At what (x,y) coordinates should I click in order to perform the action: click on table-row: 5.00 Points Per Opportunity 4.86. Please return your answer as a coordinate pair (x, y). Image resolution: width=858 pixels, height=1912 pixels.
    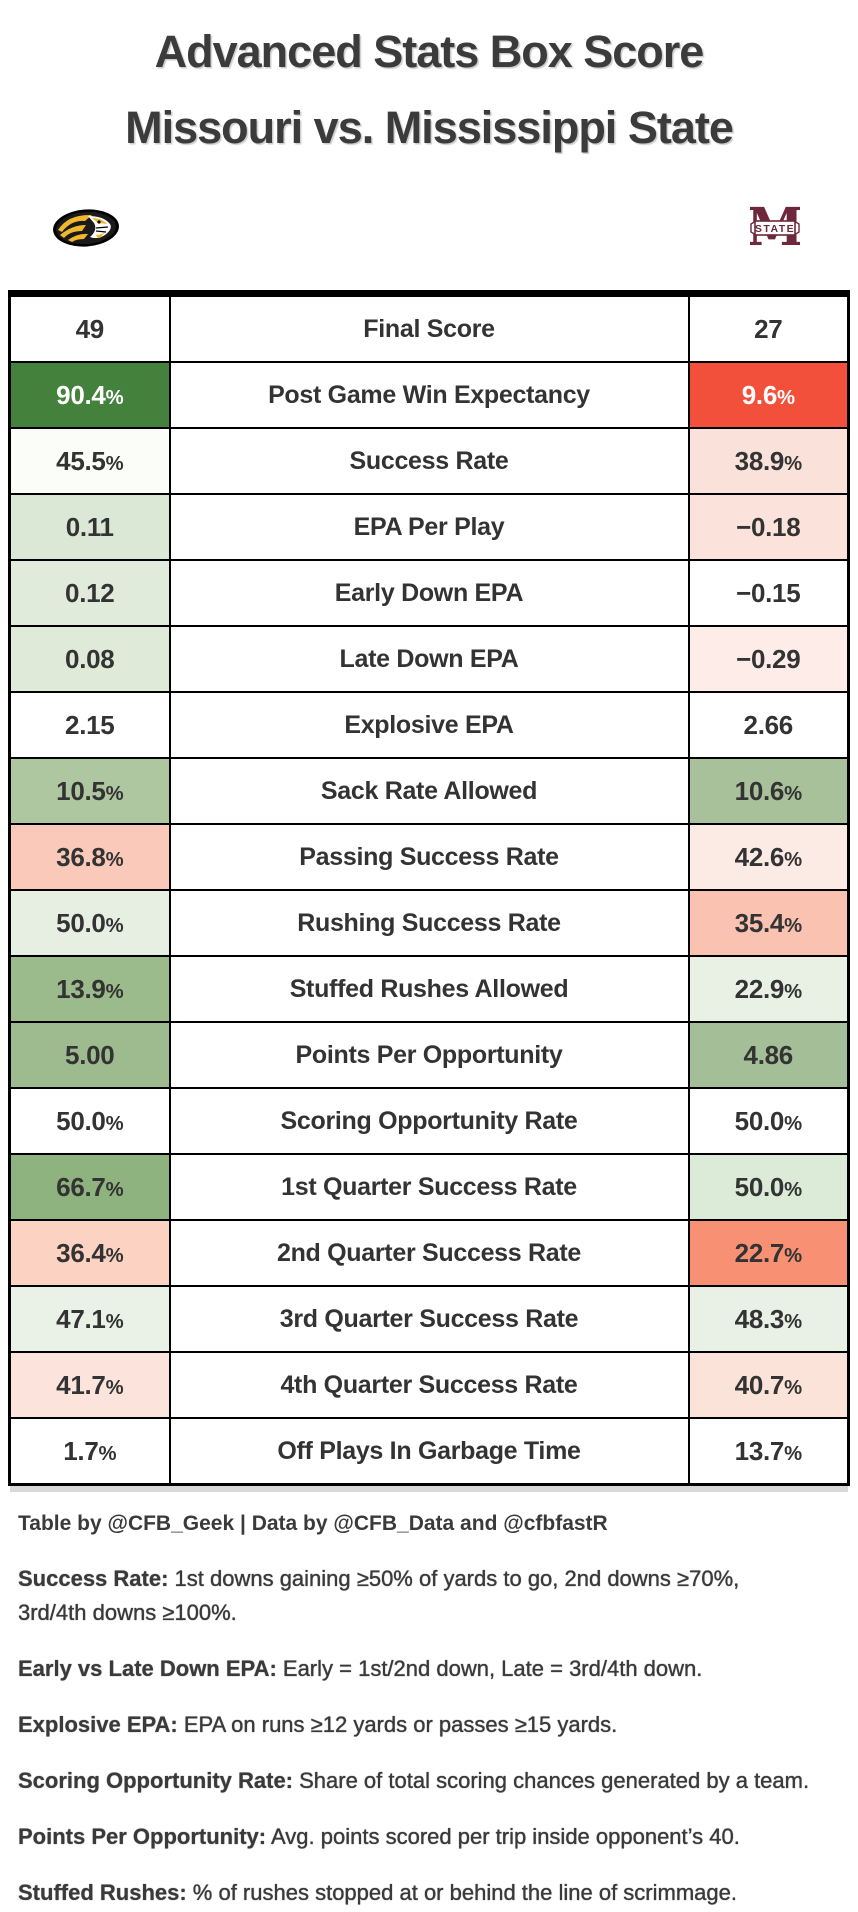
    Looking at the image, I should click on (429, 1055).